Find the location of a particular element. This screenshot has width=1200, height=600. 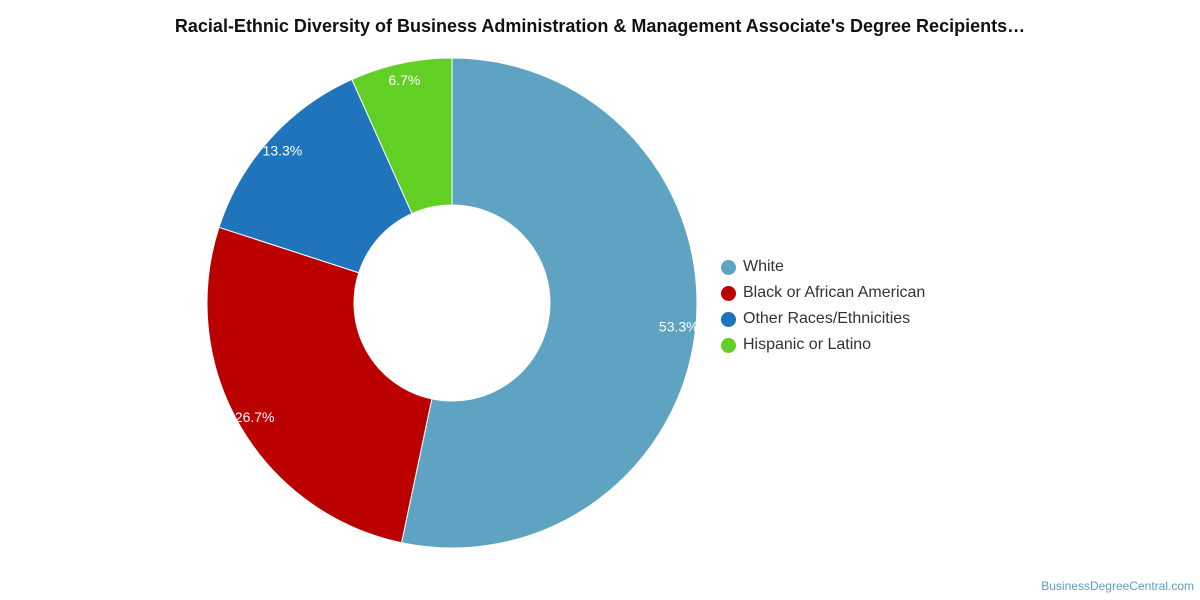

legend-item-black-or-african-american: Black or African American is located at coordinates (823, 293).